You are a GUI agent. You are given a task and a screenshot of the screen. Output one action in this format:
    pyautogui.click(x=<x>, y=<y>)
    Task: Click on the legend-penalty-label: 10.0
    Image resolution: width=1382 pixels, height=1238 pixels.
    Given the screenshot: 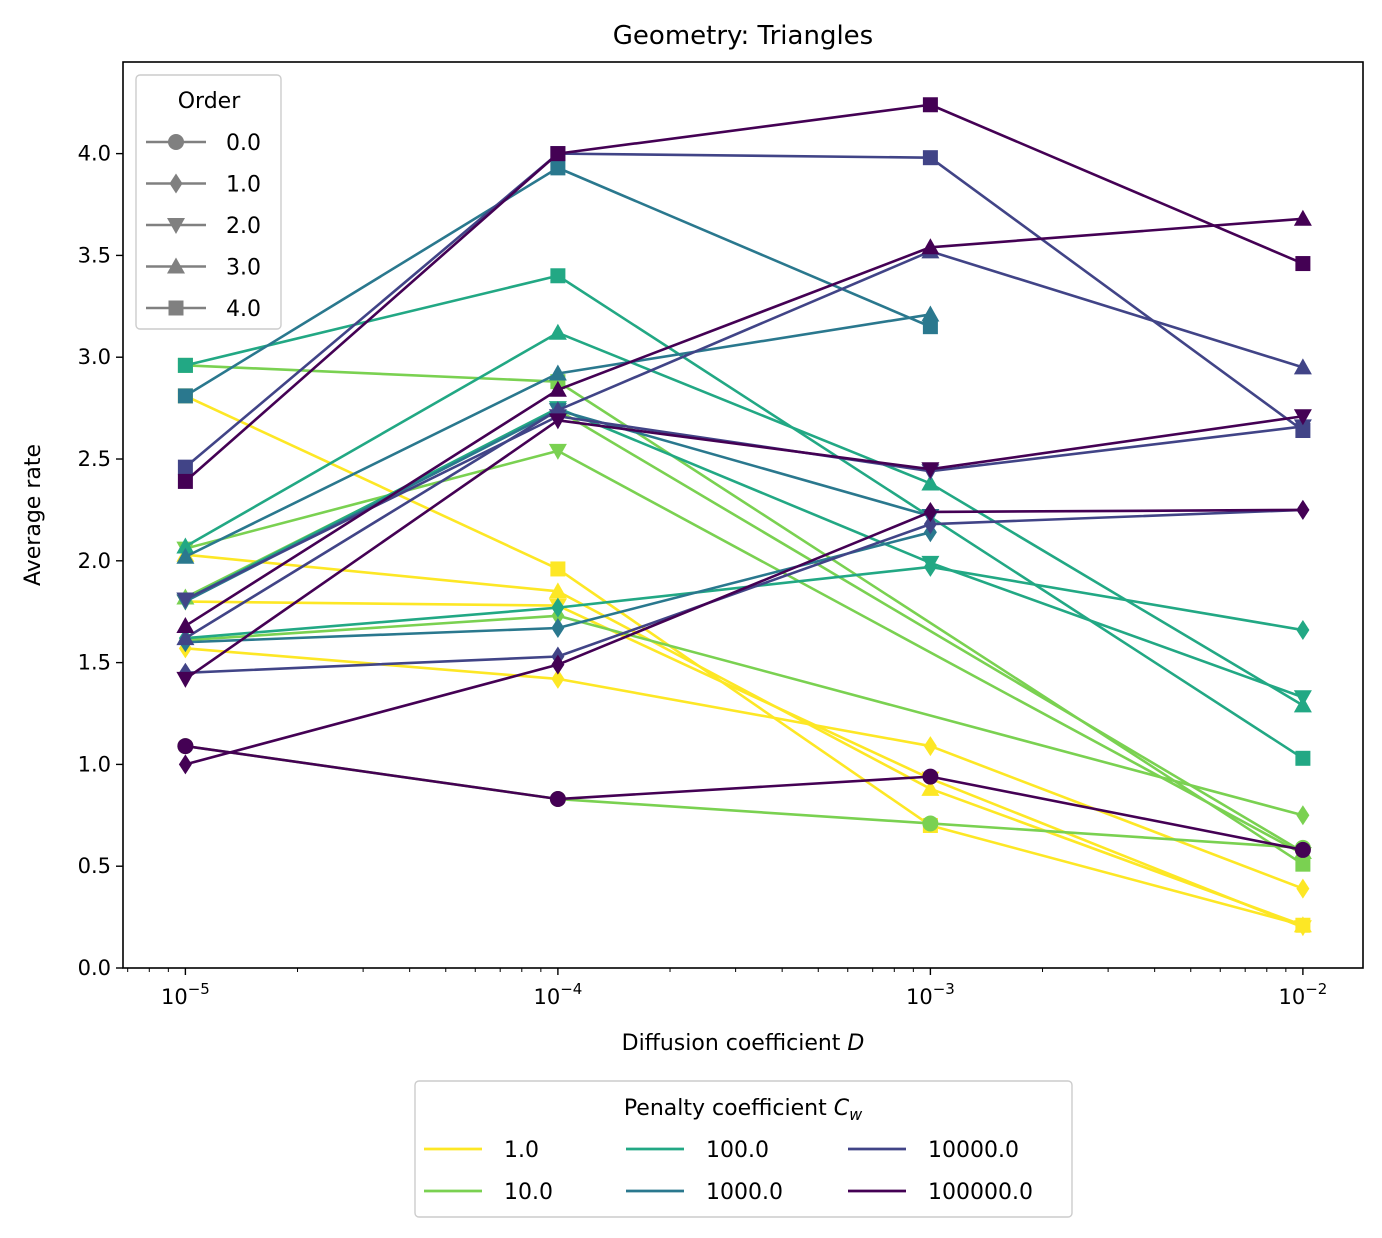 What is the action you would take?
    pyautogui.click(x=528, y=1192)
    